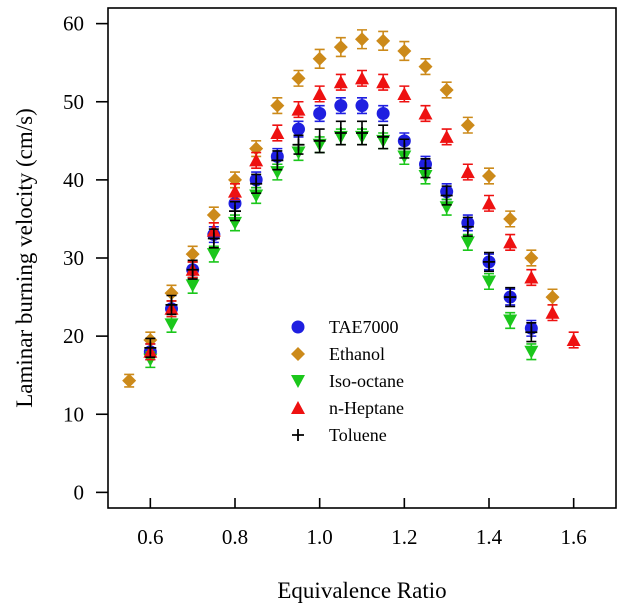 The image size is (624, 610). Describe the element at coordinates (73, 258) in the screenshot. I see `y-tick-label: 30` at that location.